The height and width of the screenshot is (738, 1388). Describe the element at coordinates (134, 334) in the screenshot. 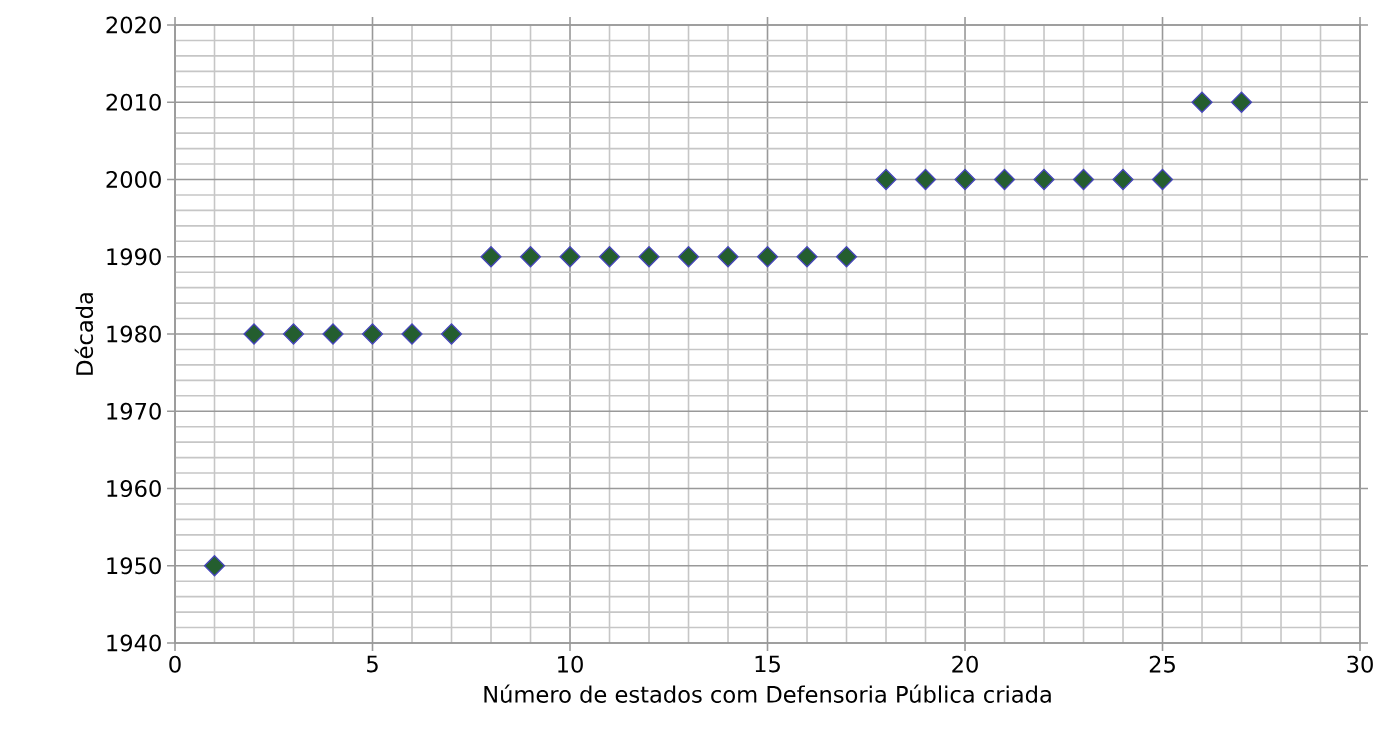

I see `y-tick-label: 1980` at that location.